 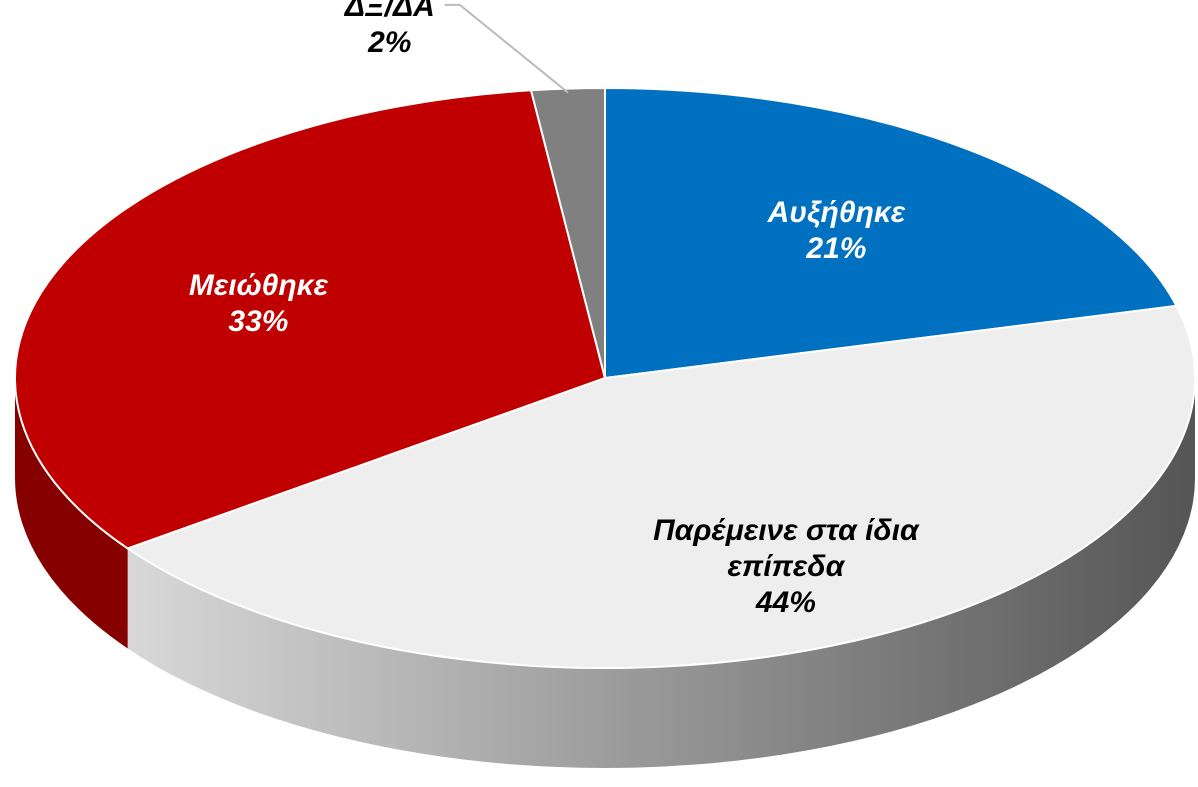 What do you see at coordinates (836, 213) in the screenshot?
I see `slice-name: Αυξήθηκε` at bounding box center [836, 213].